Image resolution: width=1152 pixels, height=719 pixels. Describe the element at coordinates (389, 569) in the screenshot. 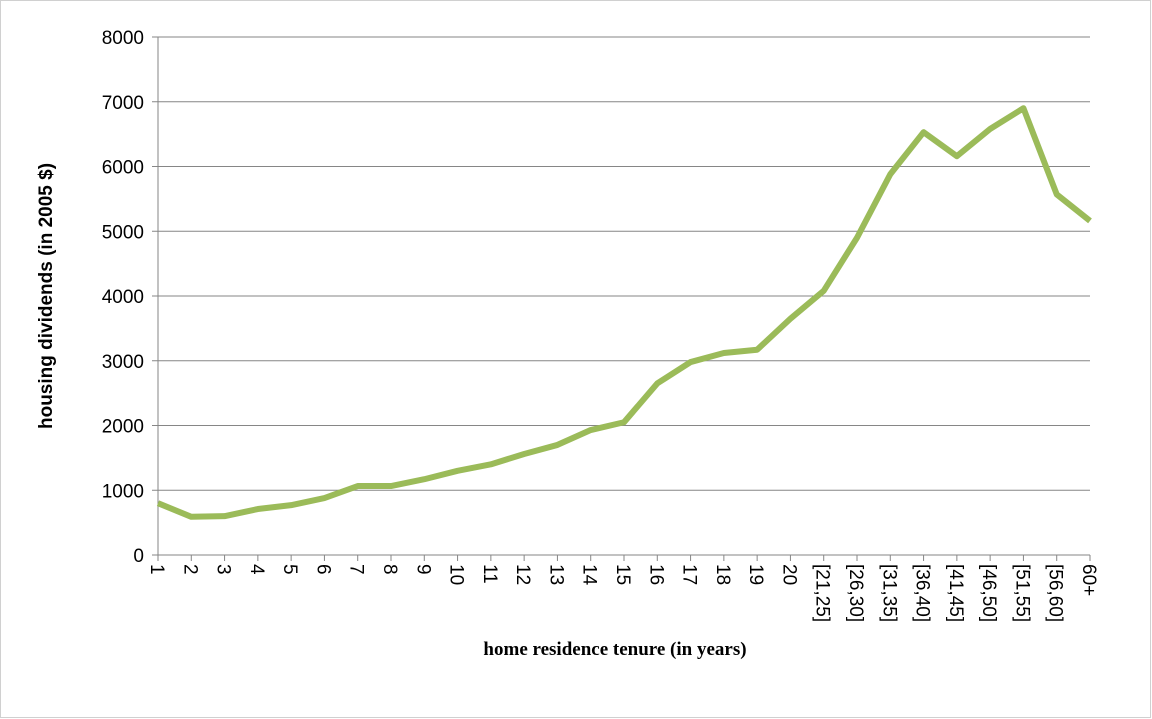

I see `x-tick-label: 8` at that location.